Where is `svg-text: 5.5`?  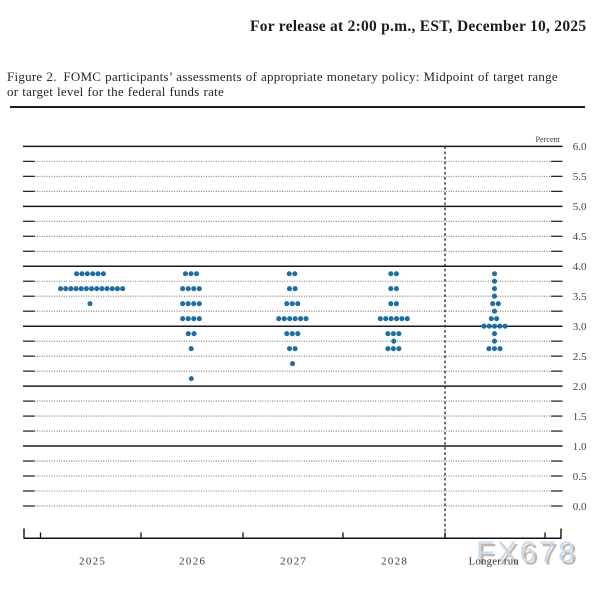
svg-text: 5.5 is located at coordinates (580, 177).